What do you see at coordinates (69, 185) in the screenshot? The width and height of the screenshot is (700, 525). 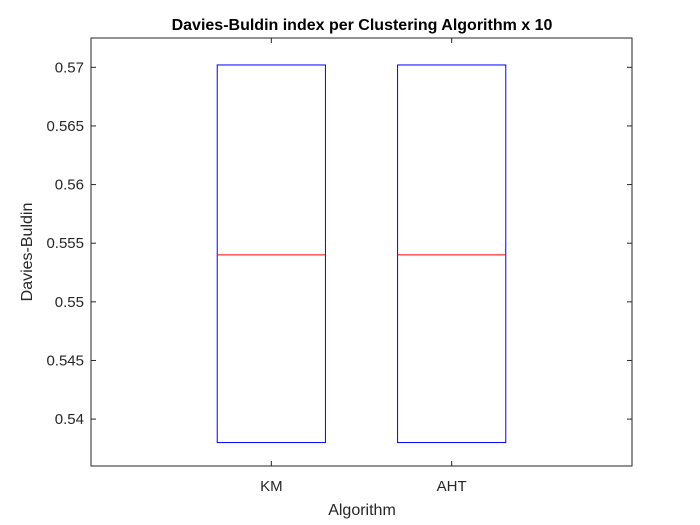 I see `y-tick-label: 0.56` at bounding box center [69, 185].